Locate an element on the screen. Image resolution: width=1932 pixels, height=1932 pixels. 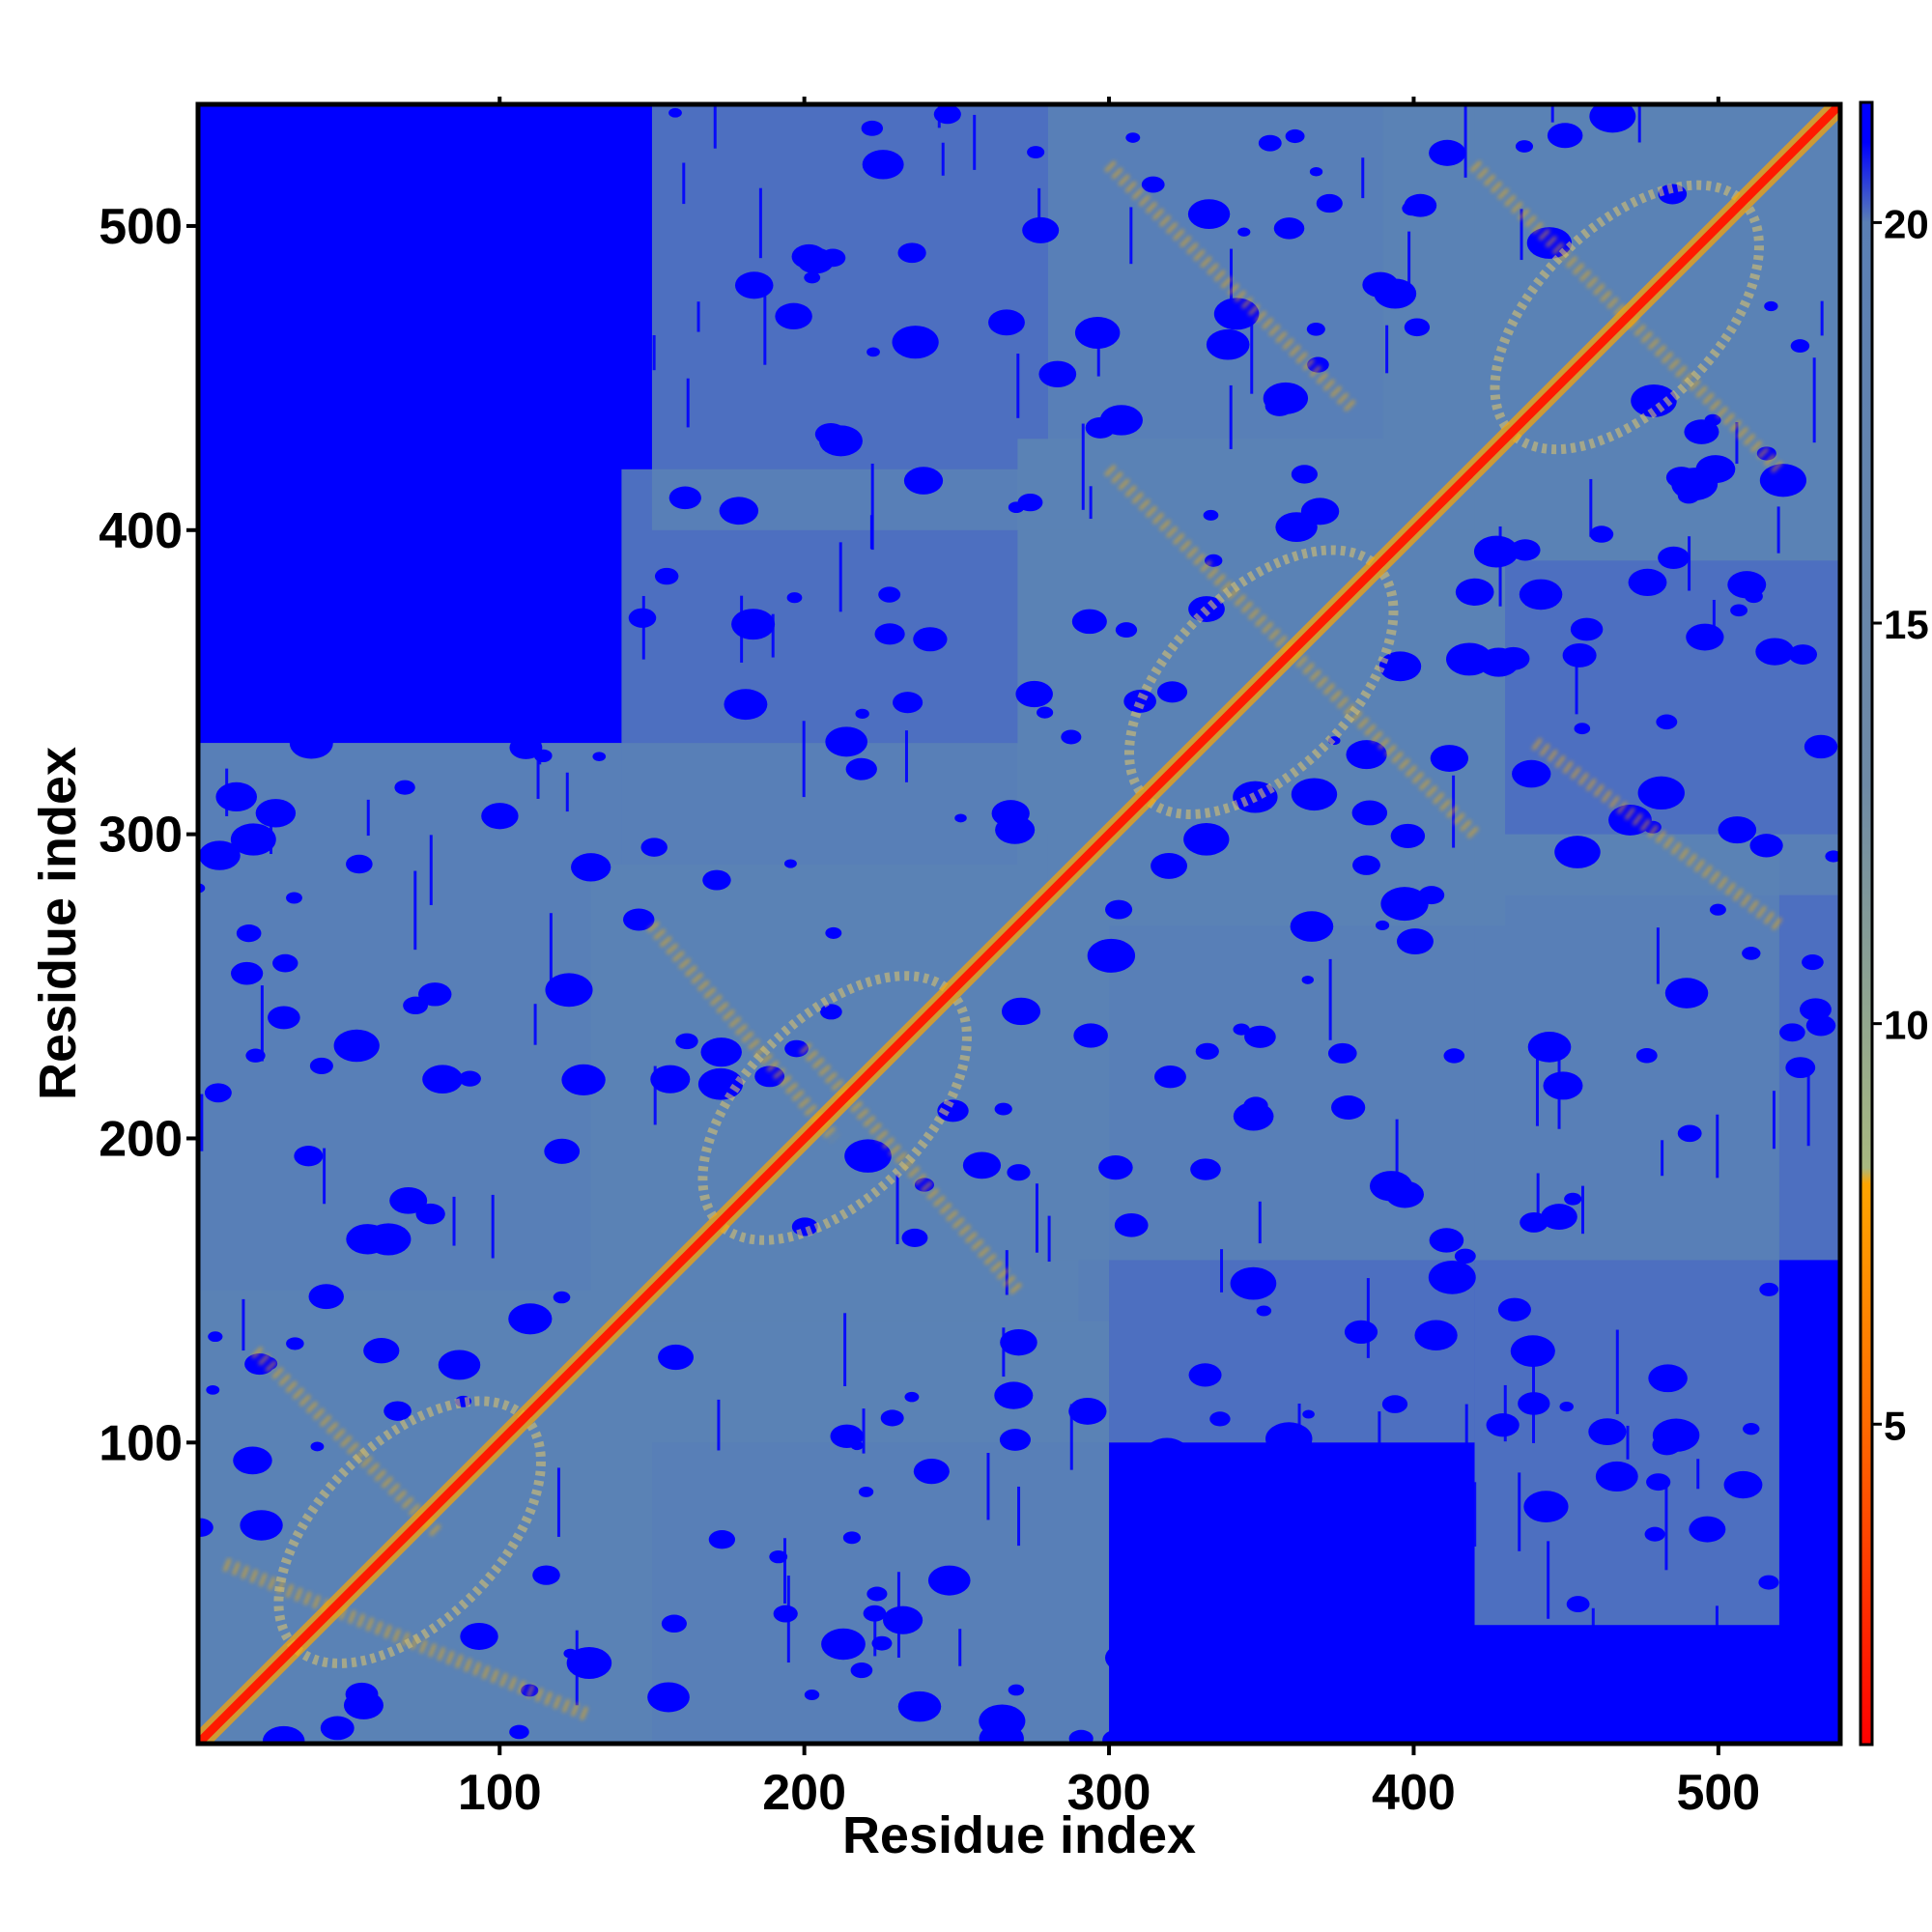
x-tick-label: 300 is located at coordinates (1109, 1793).